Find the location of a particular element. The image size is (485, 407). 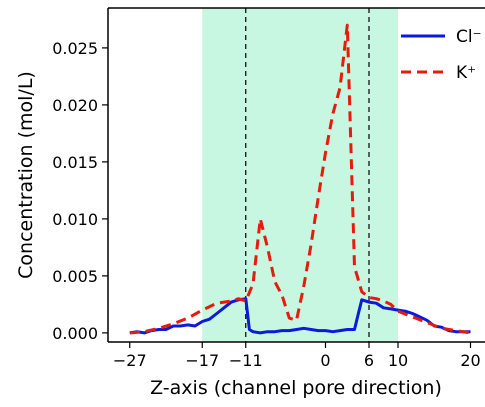

legend-label-cl: Cl⁻ is located at coordinates (469, 37).